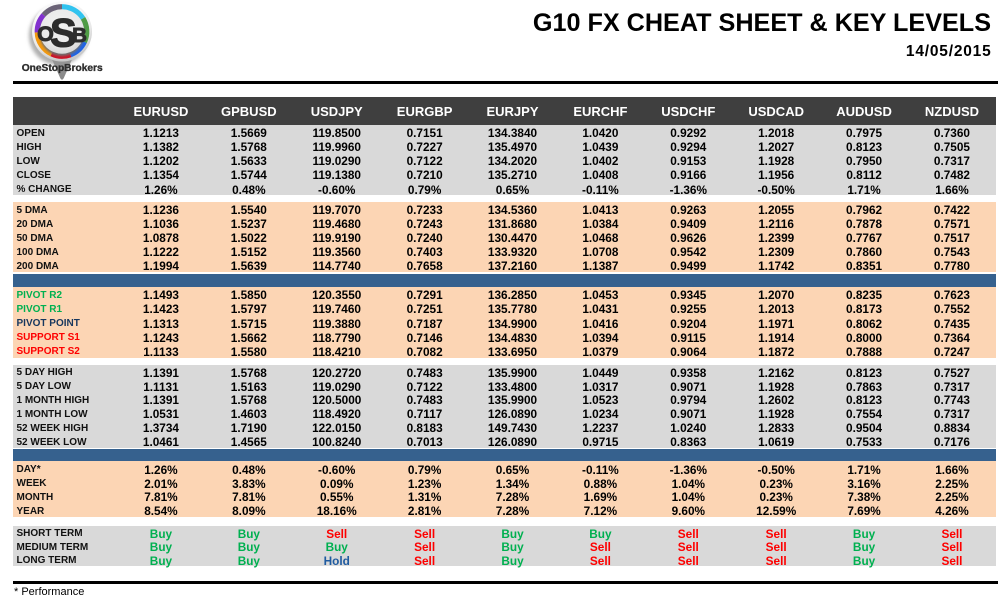 The height and width of the screenshot is (600, 1005). What do you see at coordinates (79, 35) in the screenshot?
I see `svg-text: B` at bounding box center [79, 35].